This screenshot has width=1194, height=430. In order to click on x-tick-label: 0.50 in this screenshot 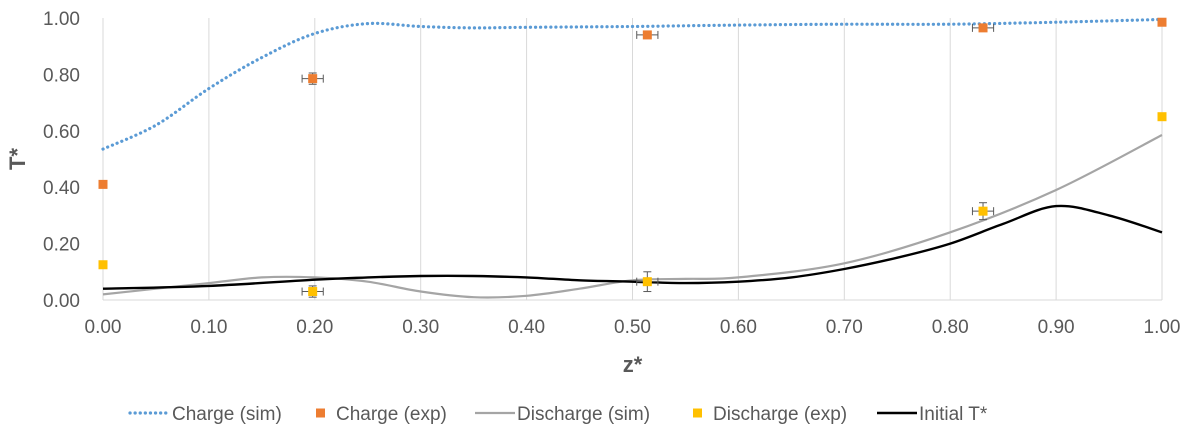, I will do `click(632, 327)`.